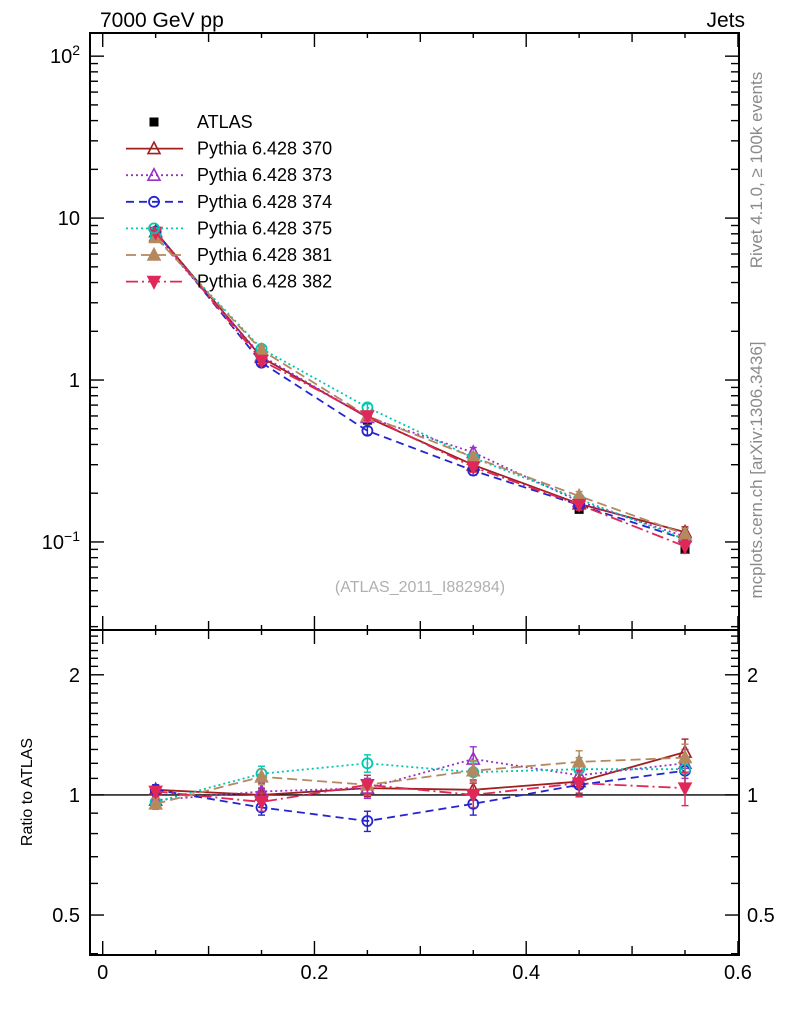 This screenshot has width=786, height=1024. I want to click on legend-label: Pythia 6.428 381, so click(264, 255).